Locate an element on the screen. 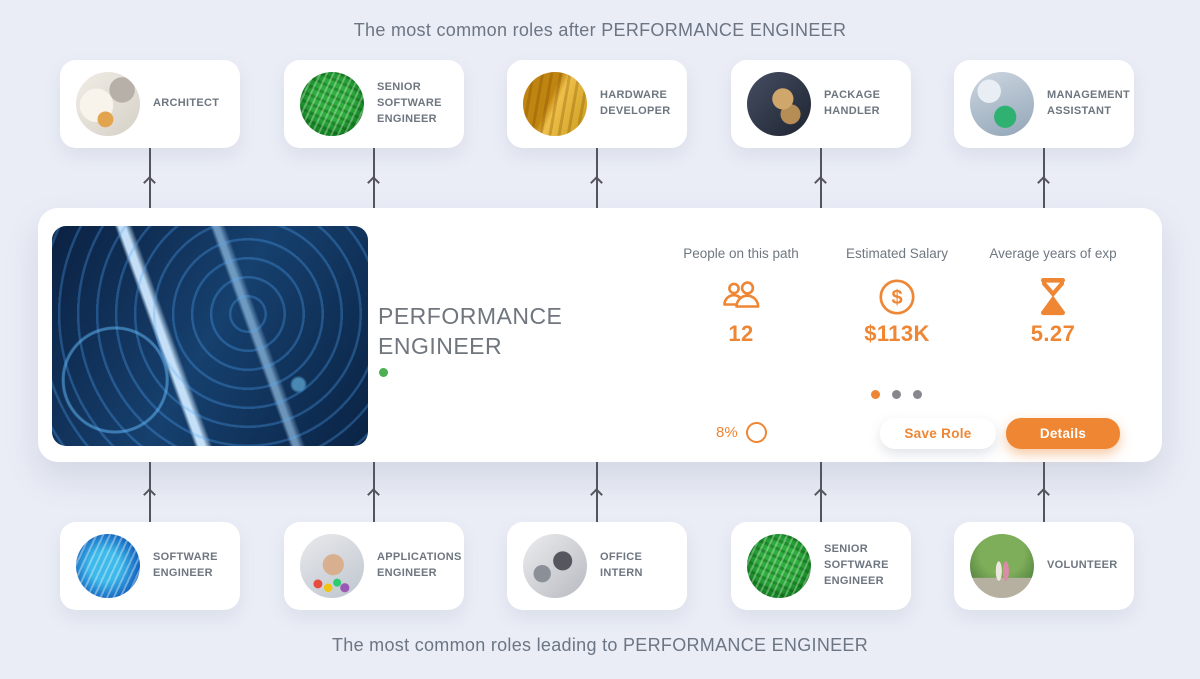 This screenshot has width=1200, height=679. stat-value: 12 is located at coordinates (741, 333).